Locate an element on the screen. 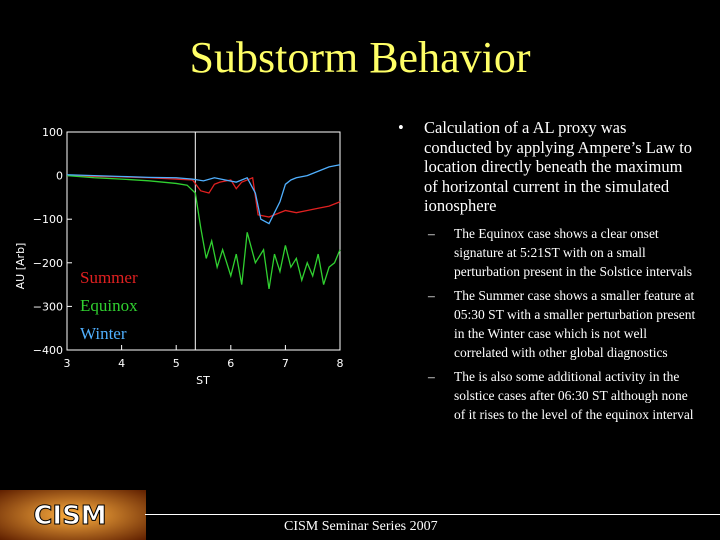 This screenshot has width=720, height=540. cism-logo: CISM is located at coordinates (73, 515).